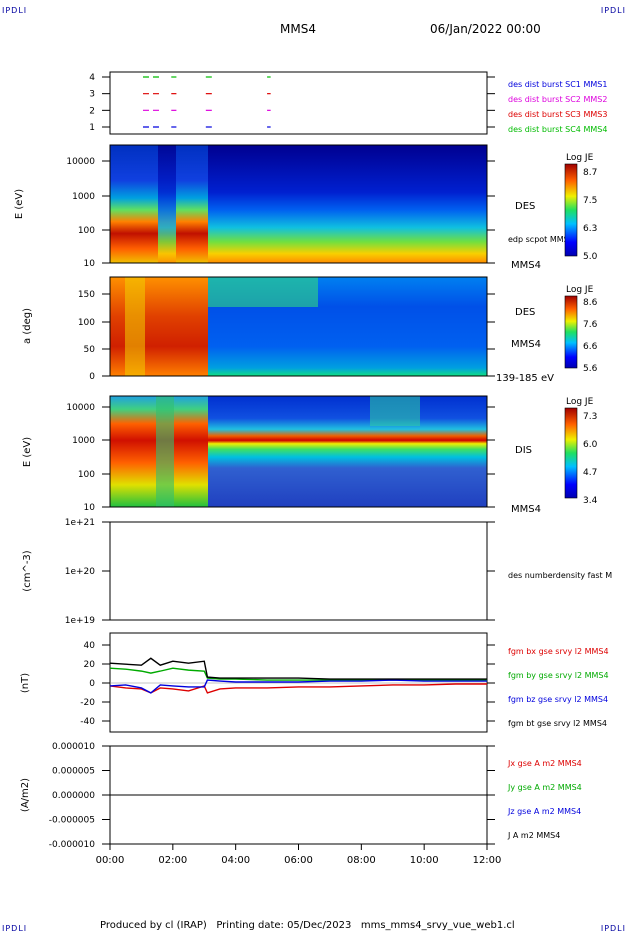  I want to click on x-tick-label: 04:00, so click(235, 860).